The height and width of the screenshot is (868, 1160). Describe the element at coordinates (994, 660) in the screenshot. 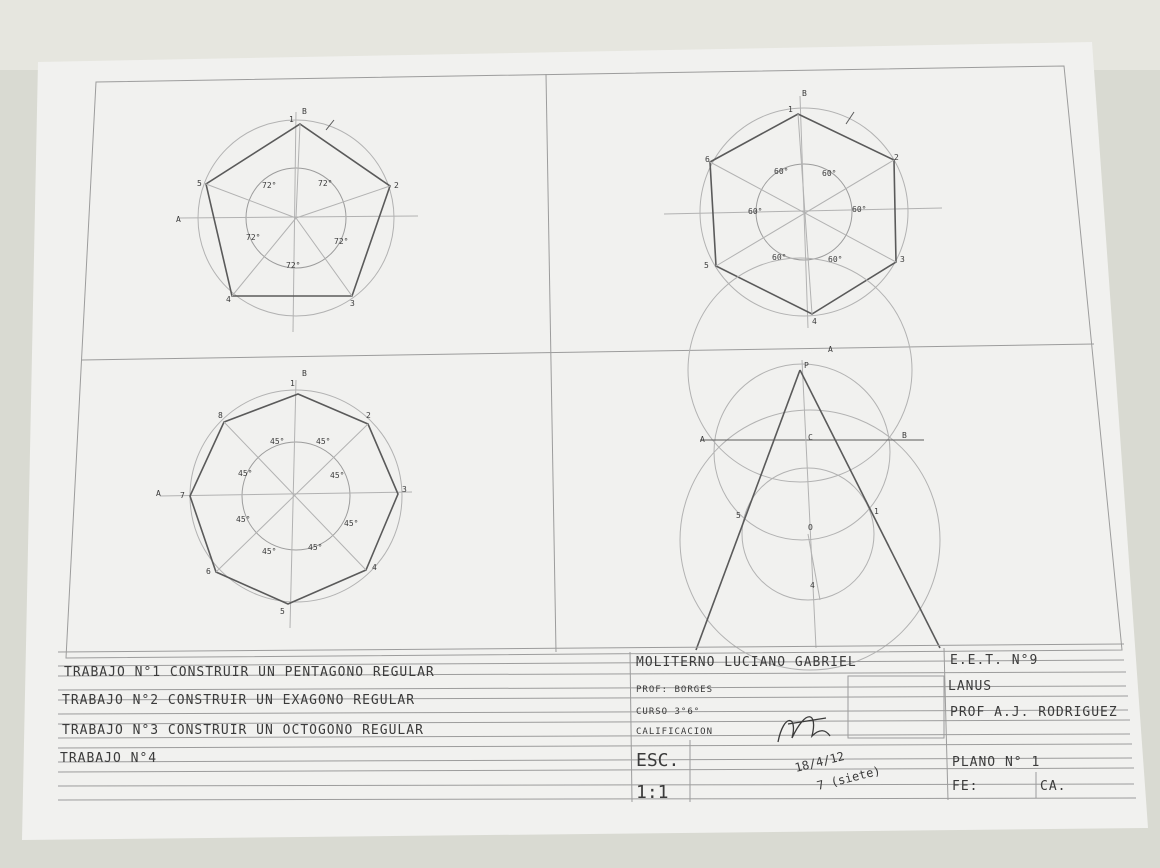

I see `school-name: E.E.T. N°9` at that location.